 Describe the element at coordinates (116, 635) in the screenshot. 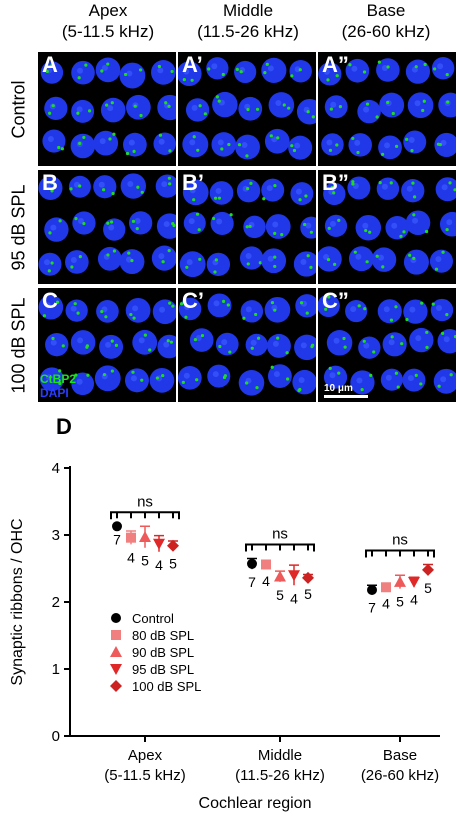

I see `legend-marker` at that location.